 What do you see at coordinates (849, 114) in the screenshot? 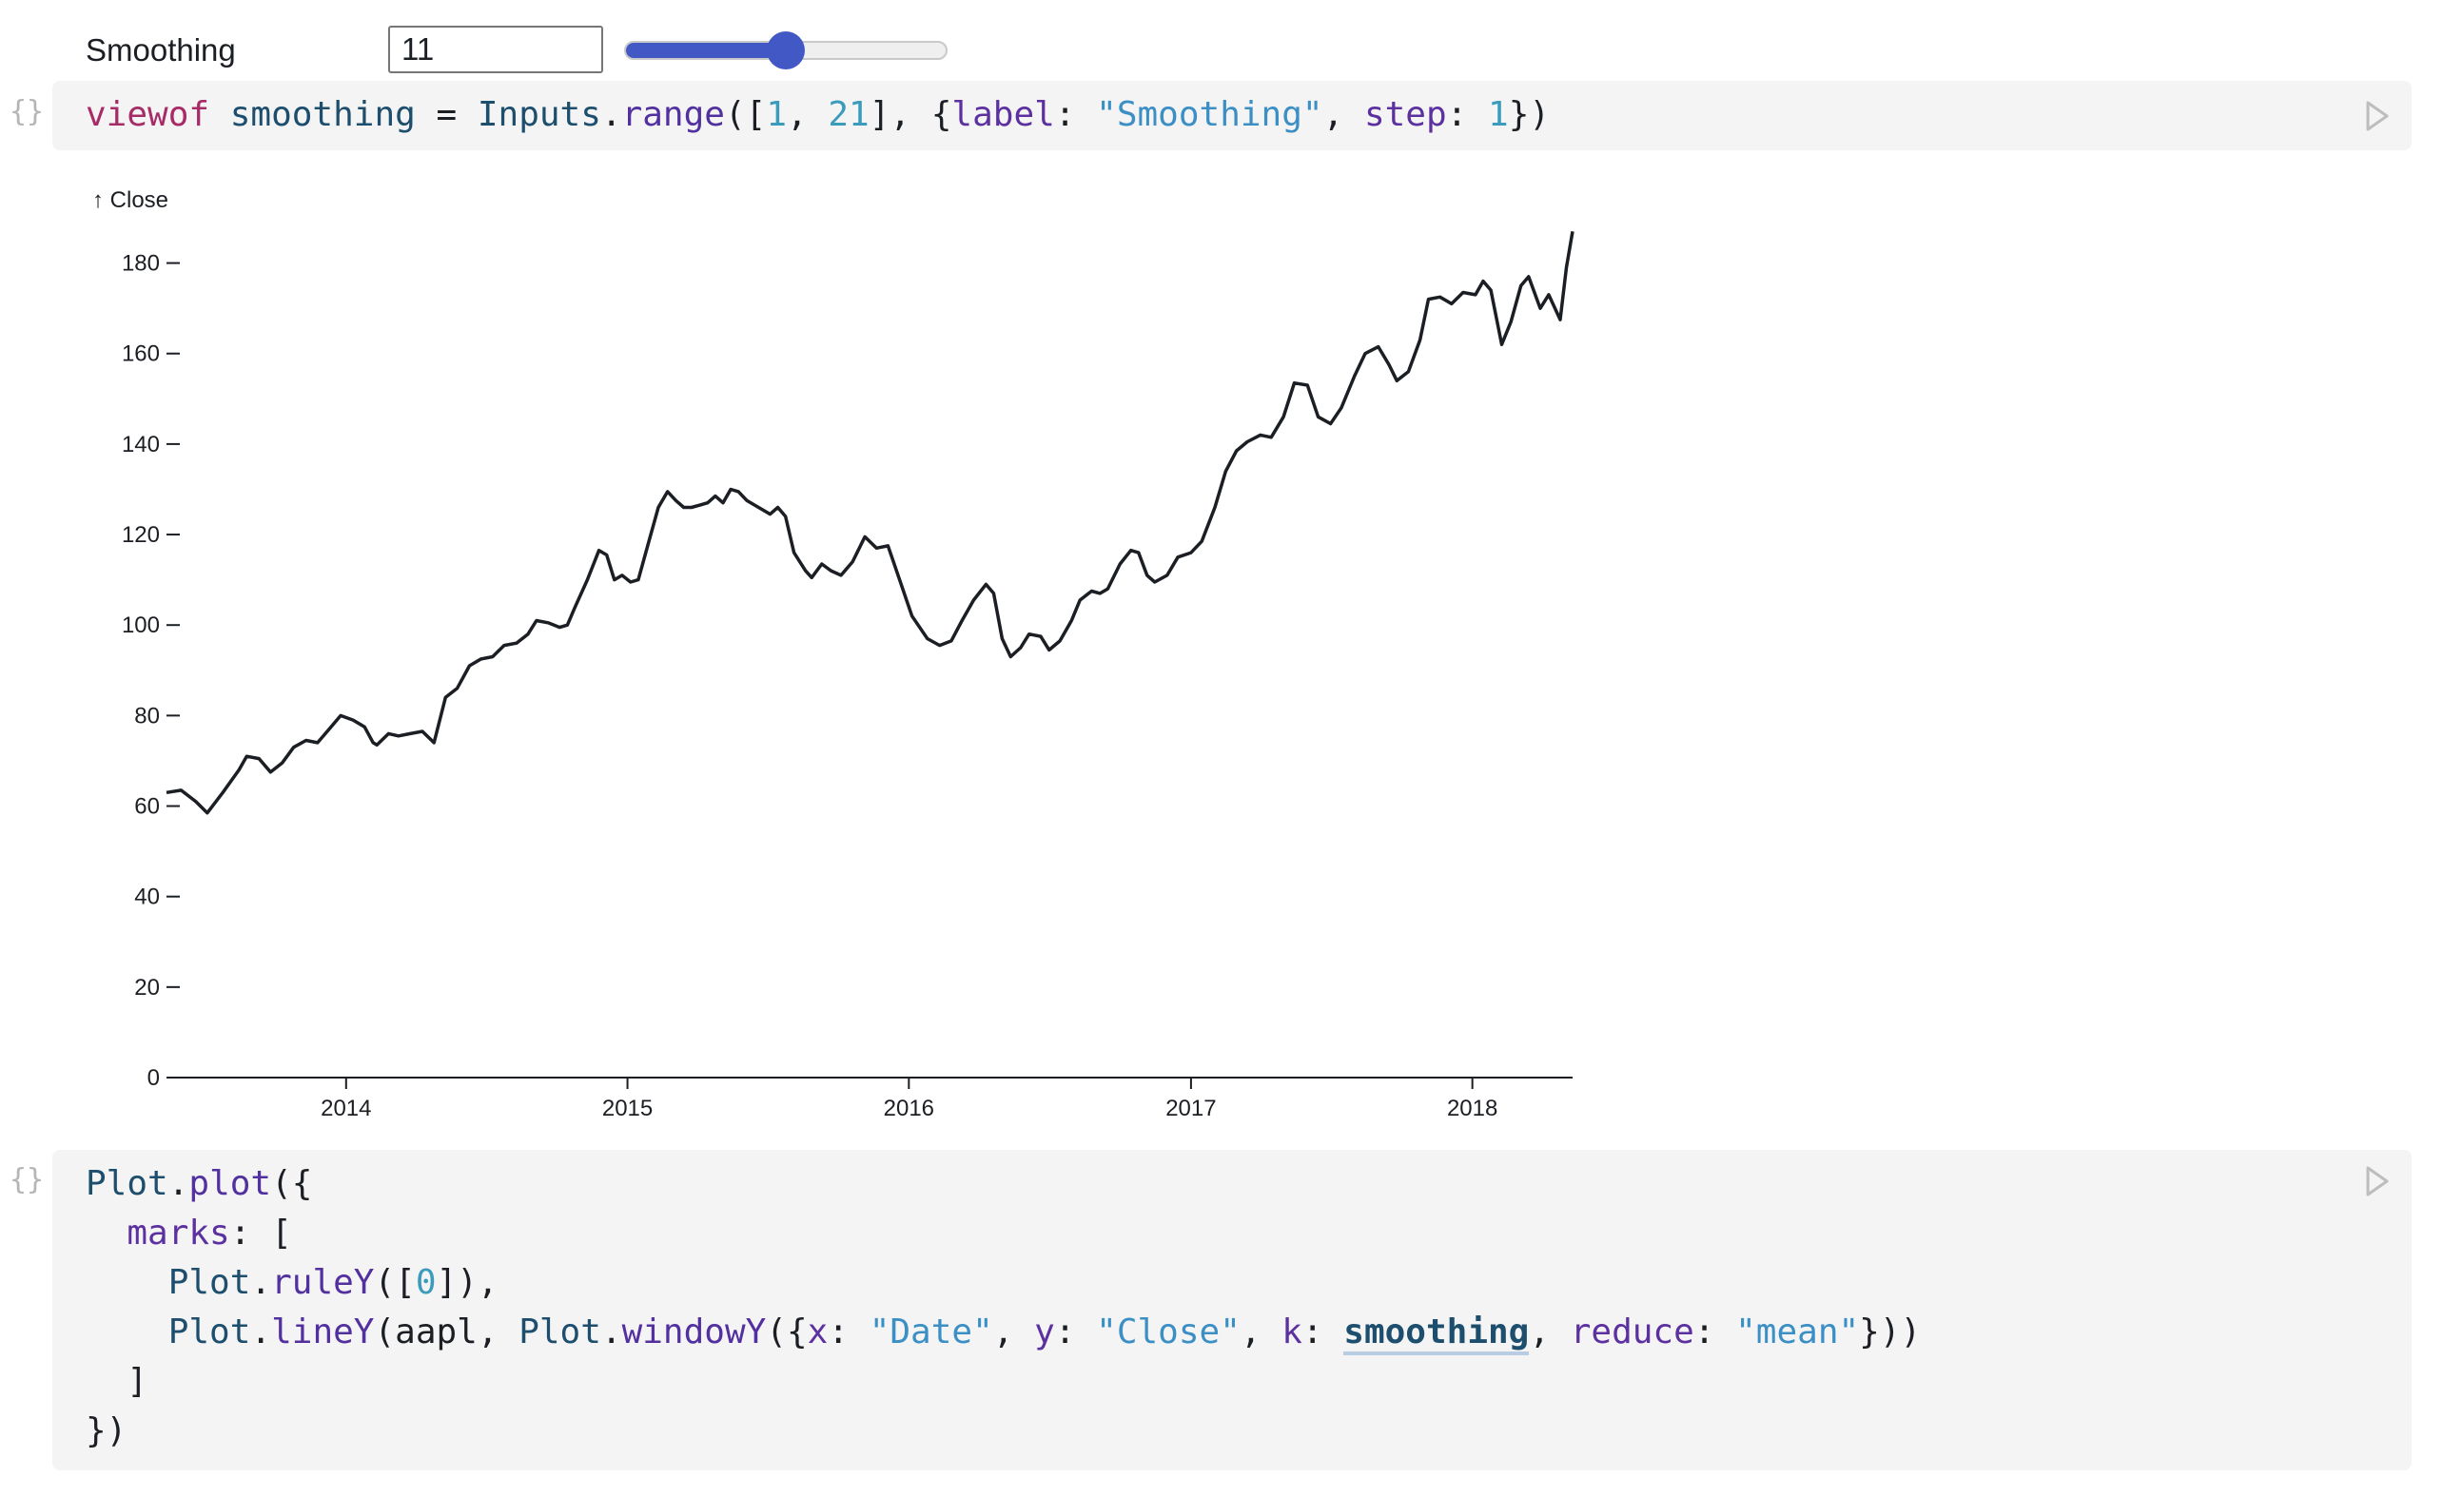
I see `code-token: 21` at bounding box center [849, 114].